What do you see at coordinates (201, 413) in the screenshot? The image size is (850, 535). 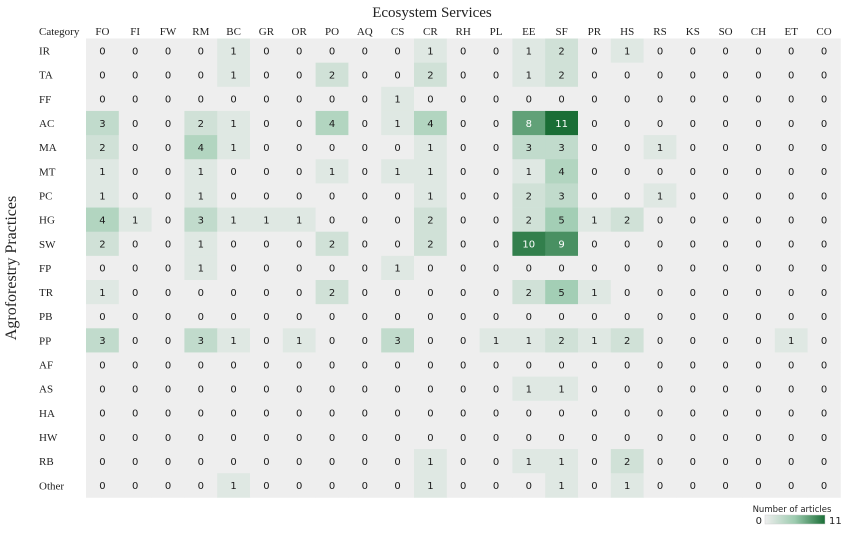 I see `heatmap-cell-ha-rm` at bounding box center [201, 413].